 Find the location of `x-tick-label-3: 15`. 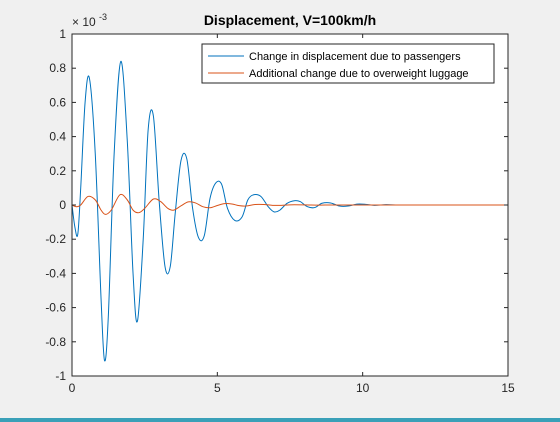

x-tick-label-3: 15 is located at coordinates (508, 388).